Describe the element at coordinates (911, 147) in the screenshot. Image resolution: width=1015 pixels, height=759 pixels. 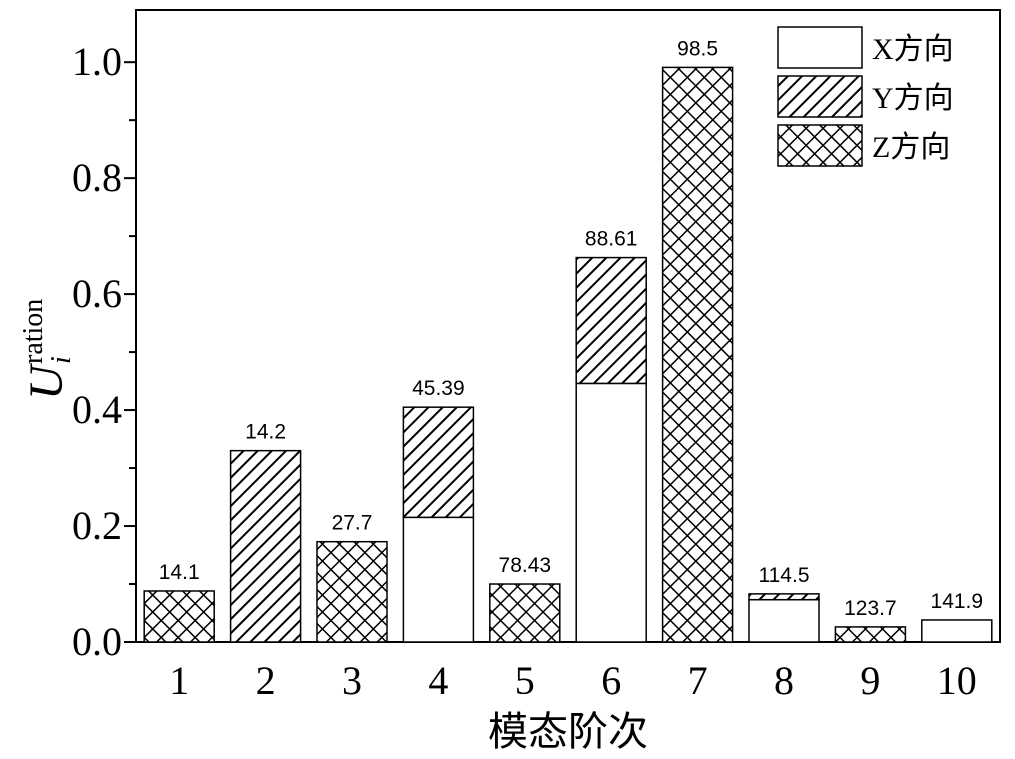
I see `legend-label: Z方向` at that location.